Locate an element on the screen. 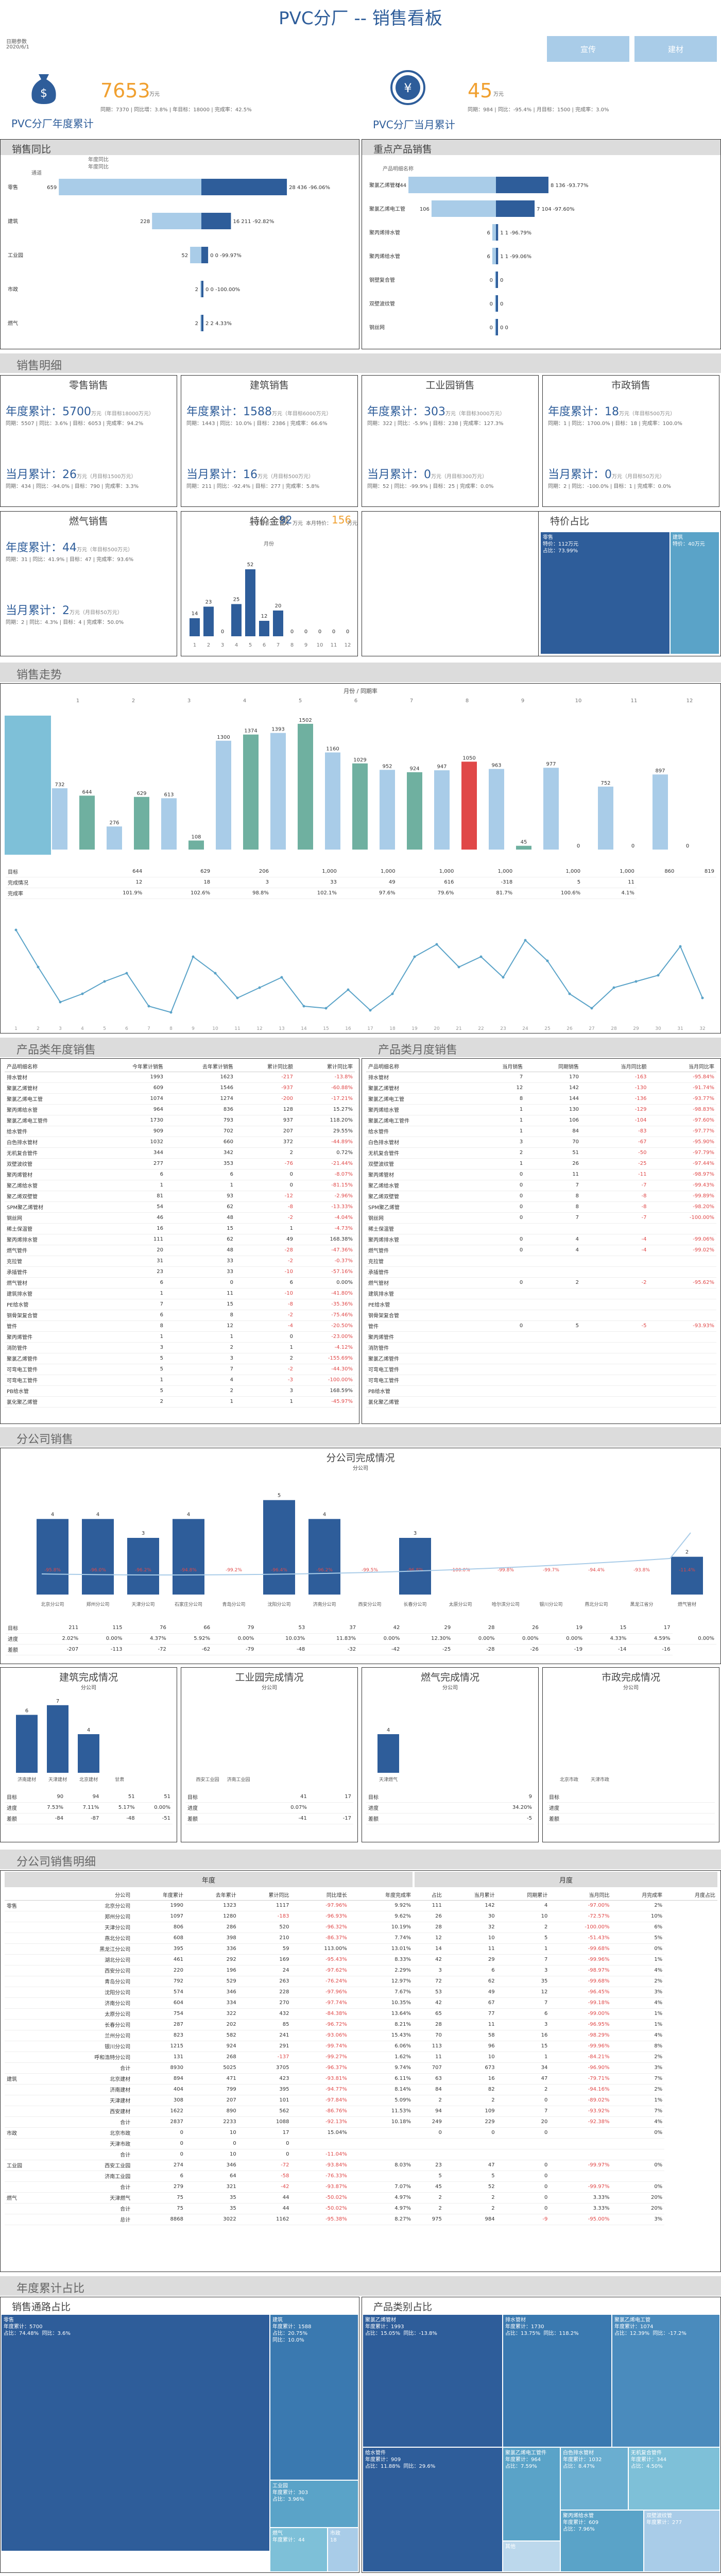 This screenshot has width=721, height=2576. trend-line-tick: 23 is located at coordinates (503, 1028).